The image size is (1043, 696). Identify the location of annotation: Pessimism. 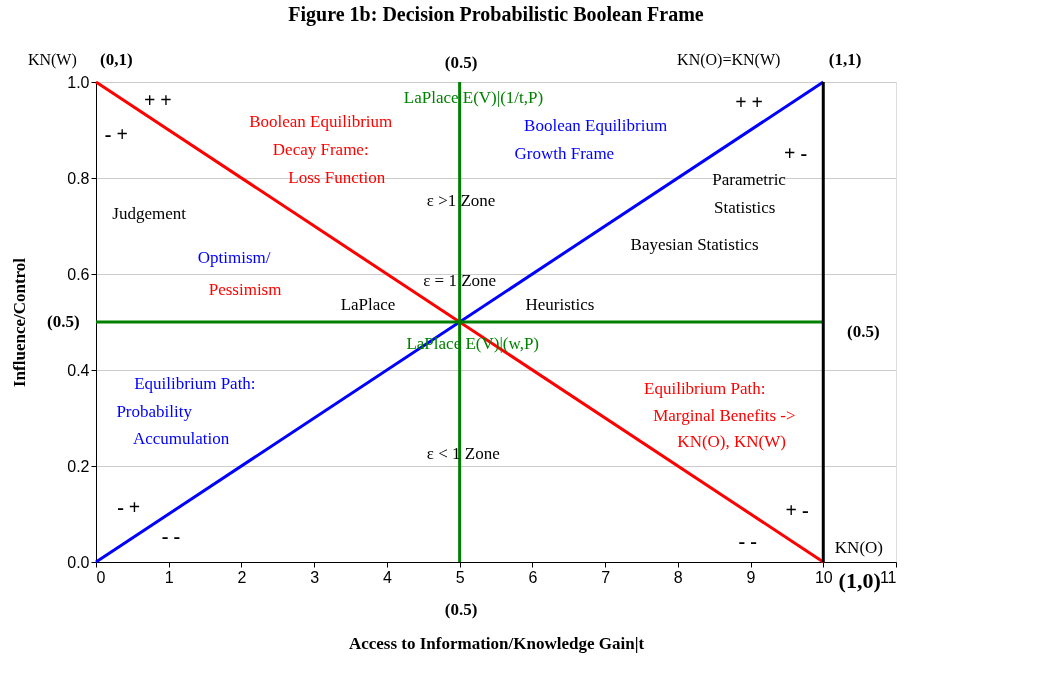
(245, 289).